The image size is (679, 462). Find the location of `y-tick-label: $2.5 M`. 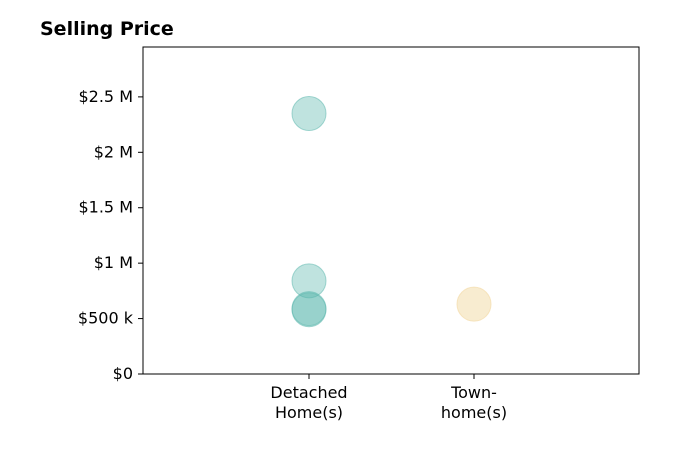

y-tick-label: $2.5 M is located at coordinates (105, 96).